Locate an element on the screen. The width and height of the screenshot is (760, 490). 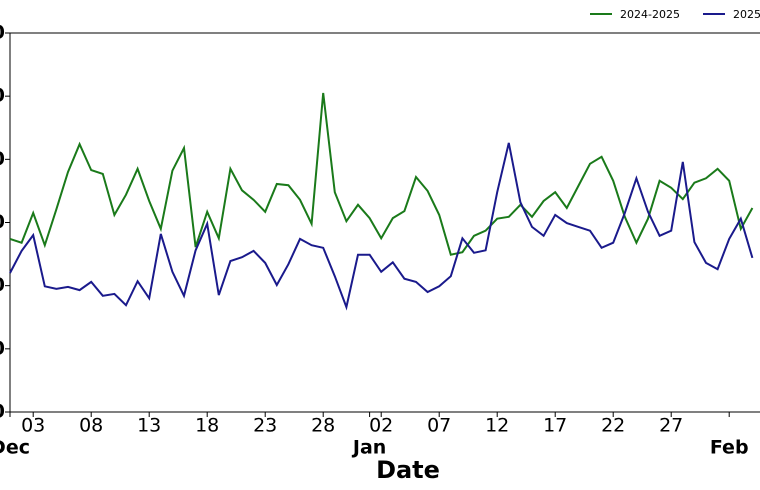
x-tick-label: 18 is located at coordinates (207, 426).